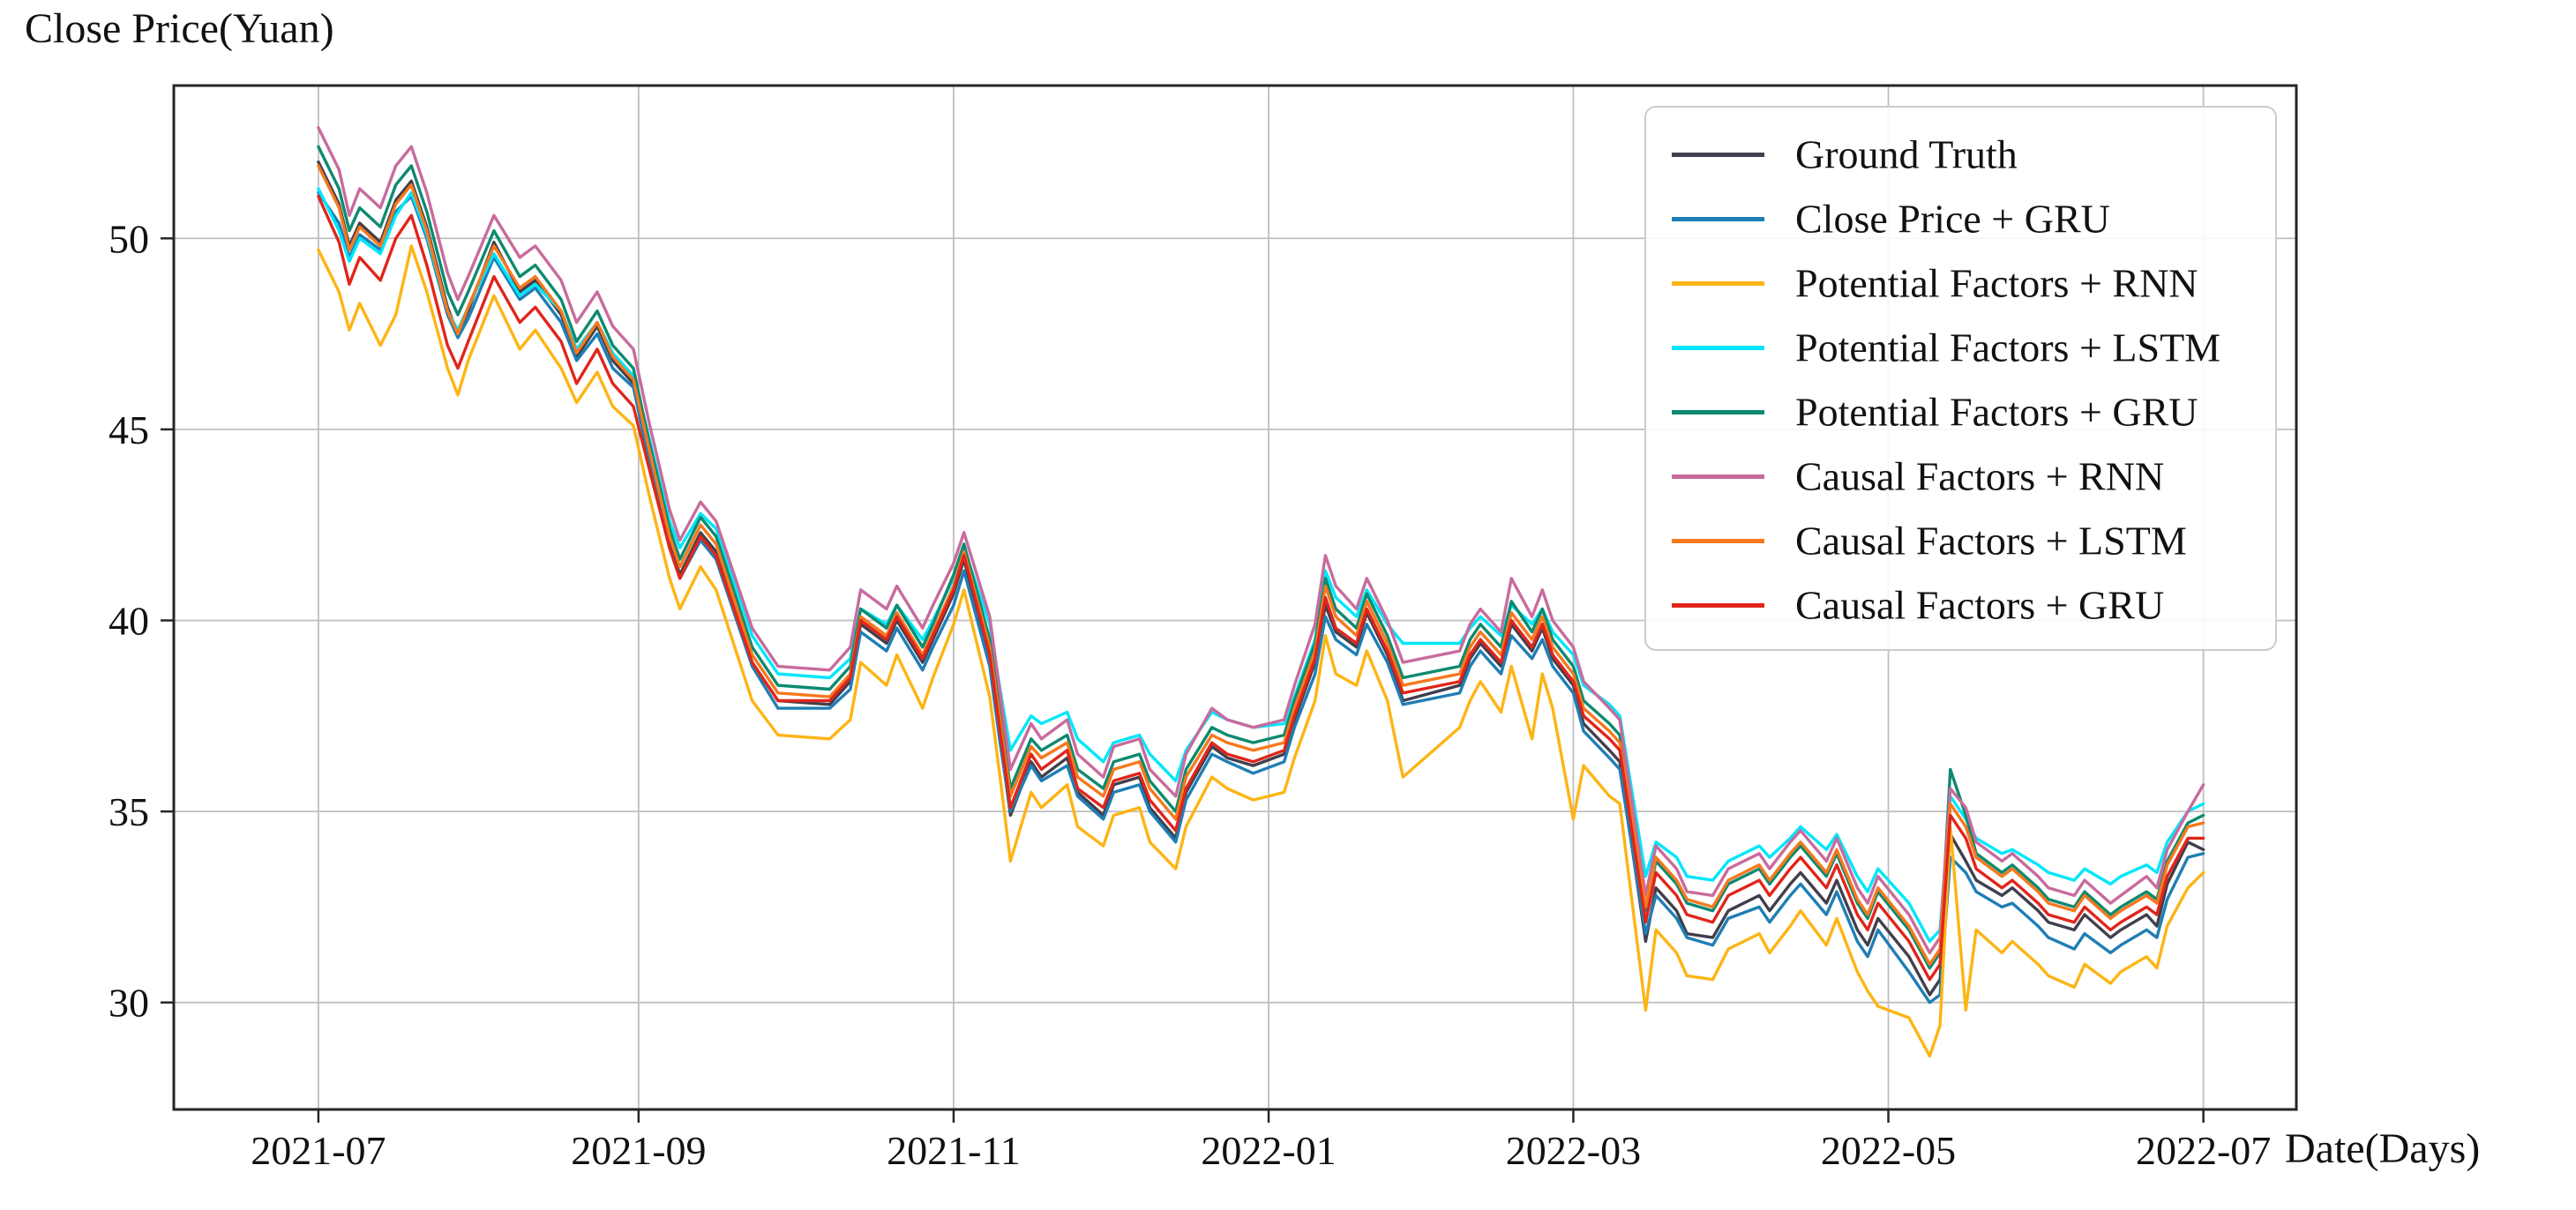  I want to click on x-axis-title: Date(Days), so click(2382, 1148).